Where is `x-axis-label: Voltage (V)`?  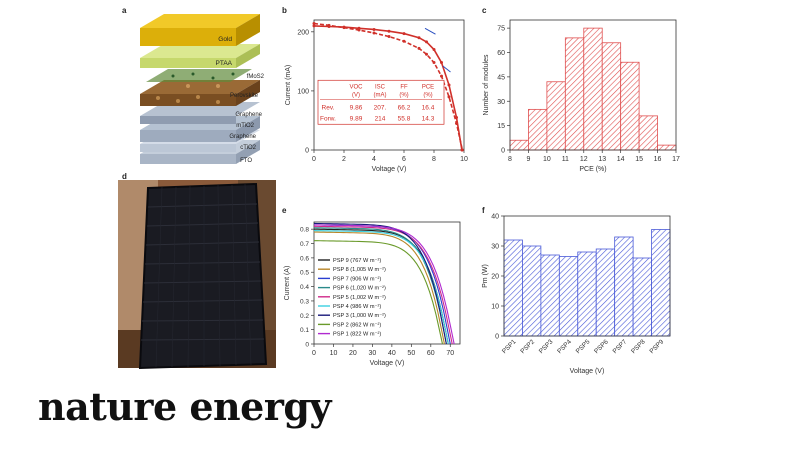
x-axis-label: Voltage (V) is located at coordinates (587, 371).